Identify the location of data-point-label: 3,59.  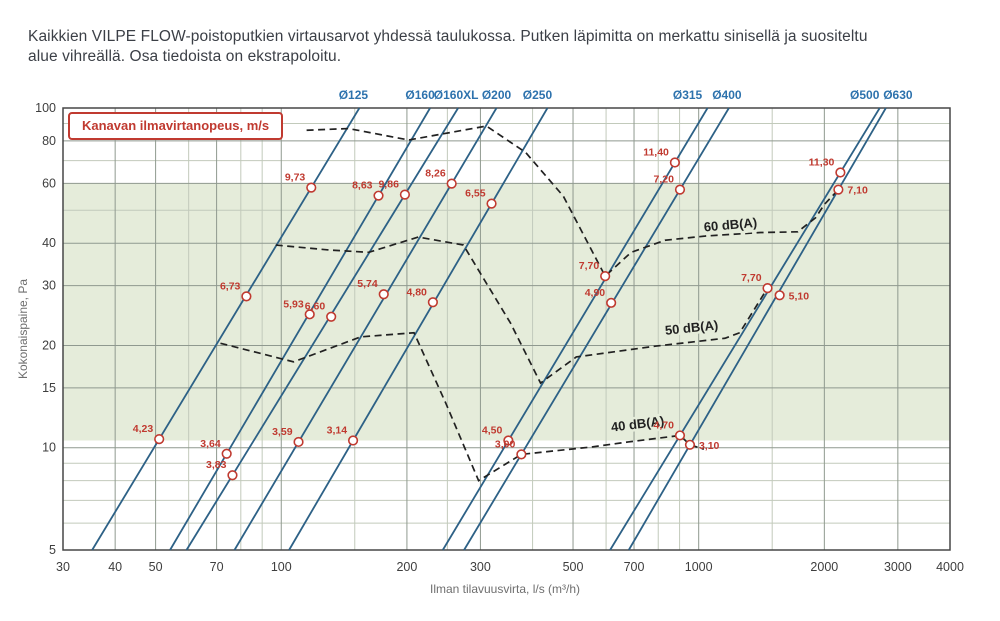
(282, 432).